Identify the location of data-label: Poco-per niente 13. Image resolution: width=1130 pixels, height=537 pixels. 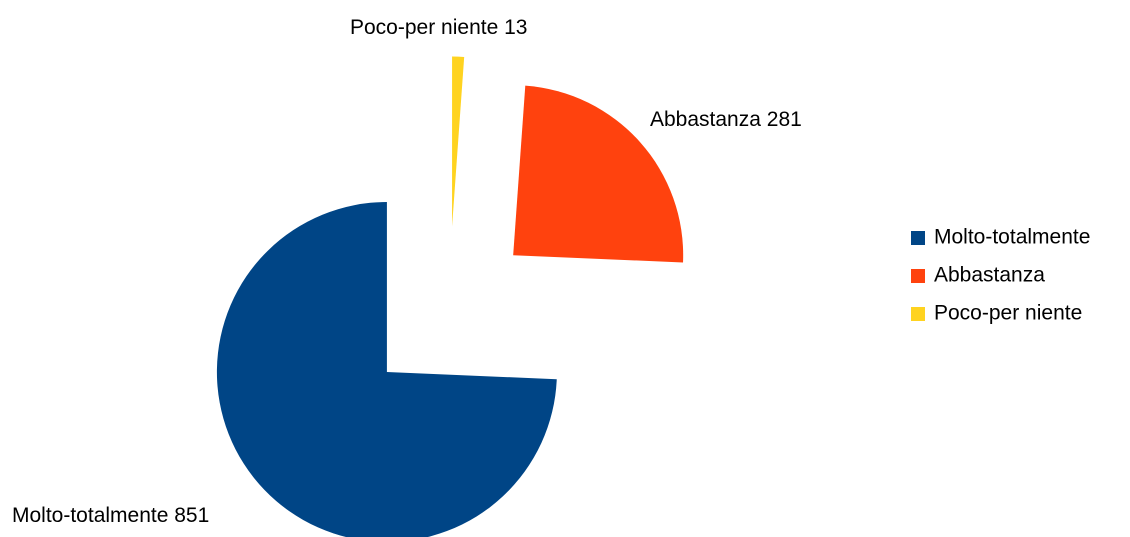
(438, 27).